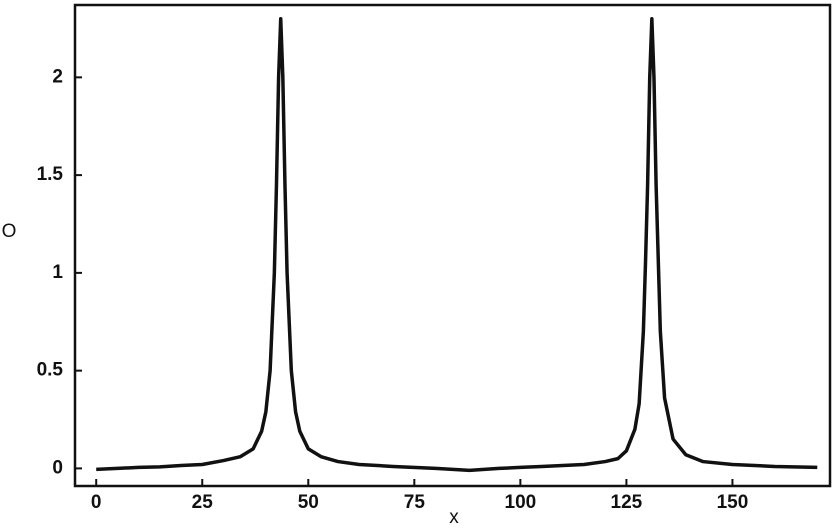 This screenshot has width=835, height=528. What do you see at coordinates (203, 502) in the screenshot?
I see `x-tick-label: 25` at bounding box center [203, 502].